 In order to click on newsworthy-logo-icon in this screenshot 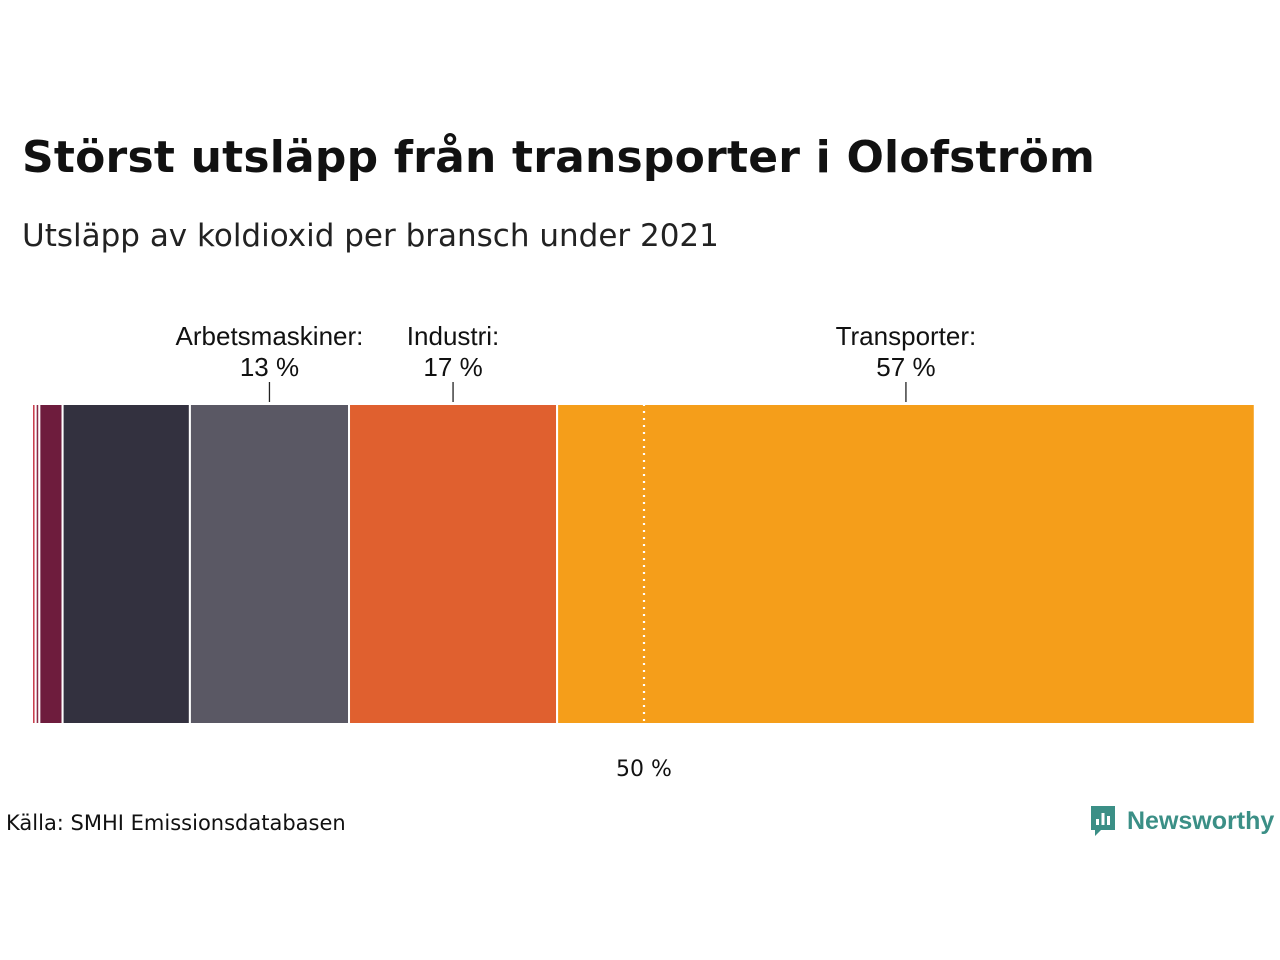, I will do `click(1103, 821)`.